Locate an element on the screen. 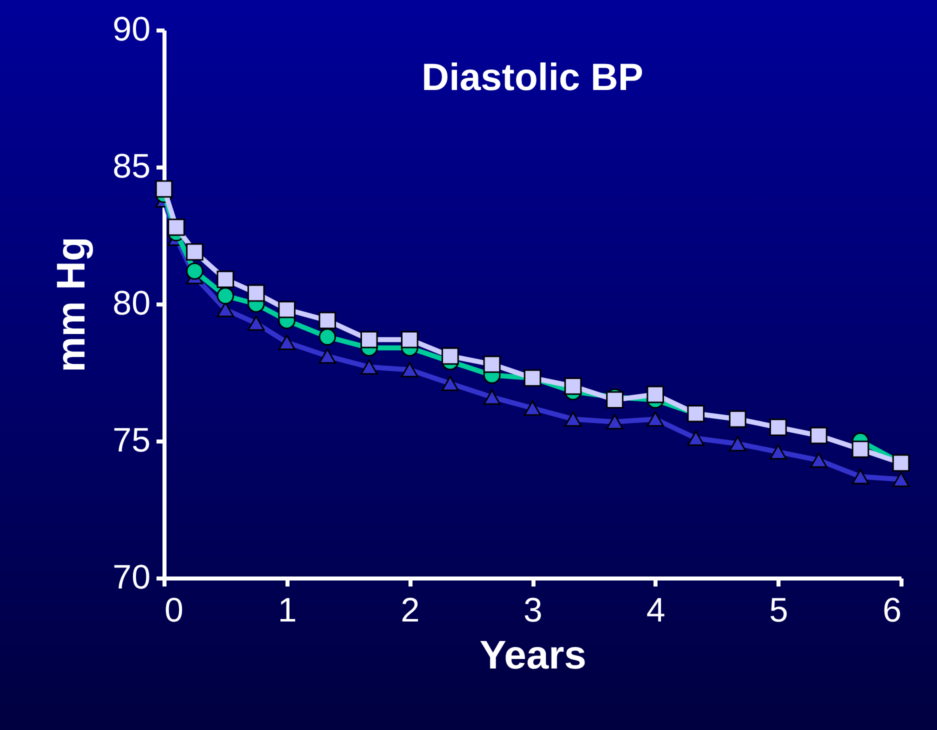  x-tick-label: 5 is located at coordinates (778, 611).